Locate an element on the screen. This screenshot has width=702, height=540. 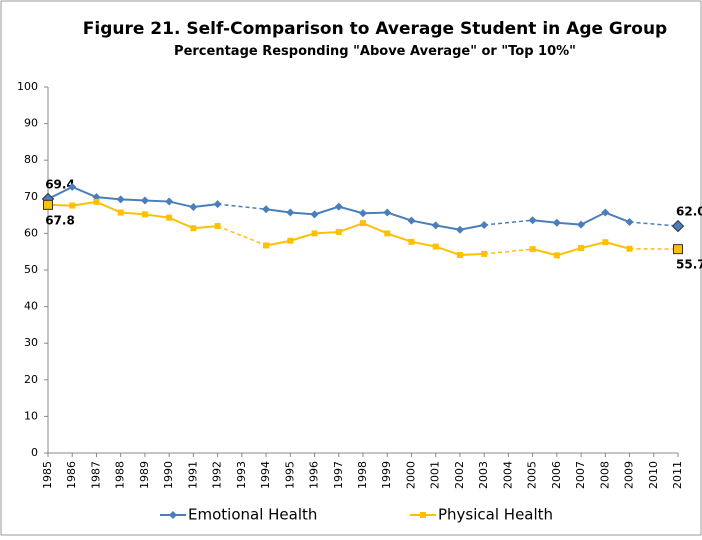
x-tick-label: 2005 is located at coordinates (532, 475).